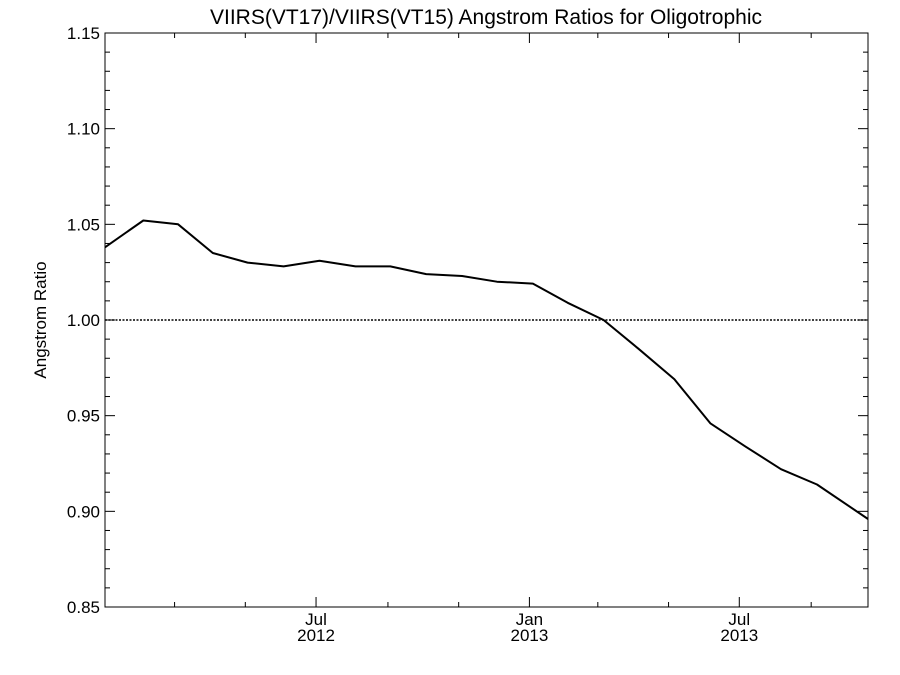 The image size is (900, 675). Describe the element at coordinates (83, 607) in the screenshot. I see `y-tick-label: 0.85` at that location.